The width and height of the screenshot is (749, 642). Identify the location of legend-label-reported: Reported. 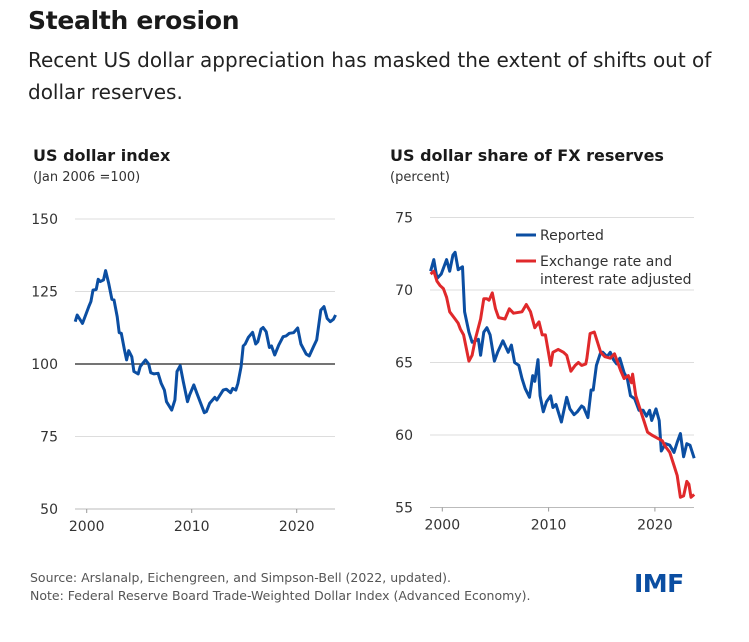
(572, 236).